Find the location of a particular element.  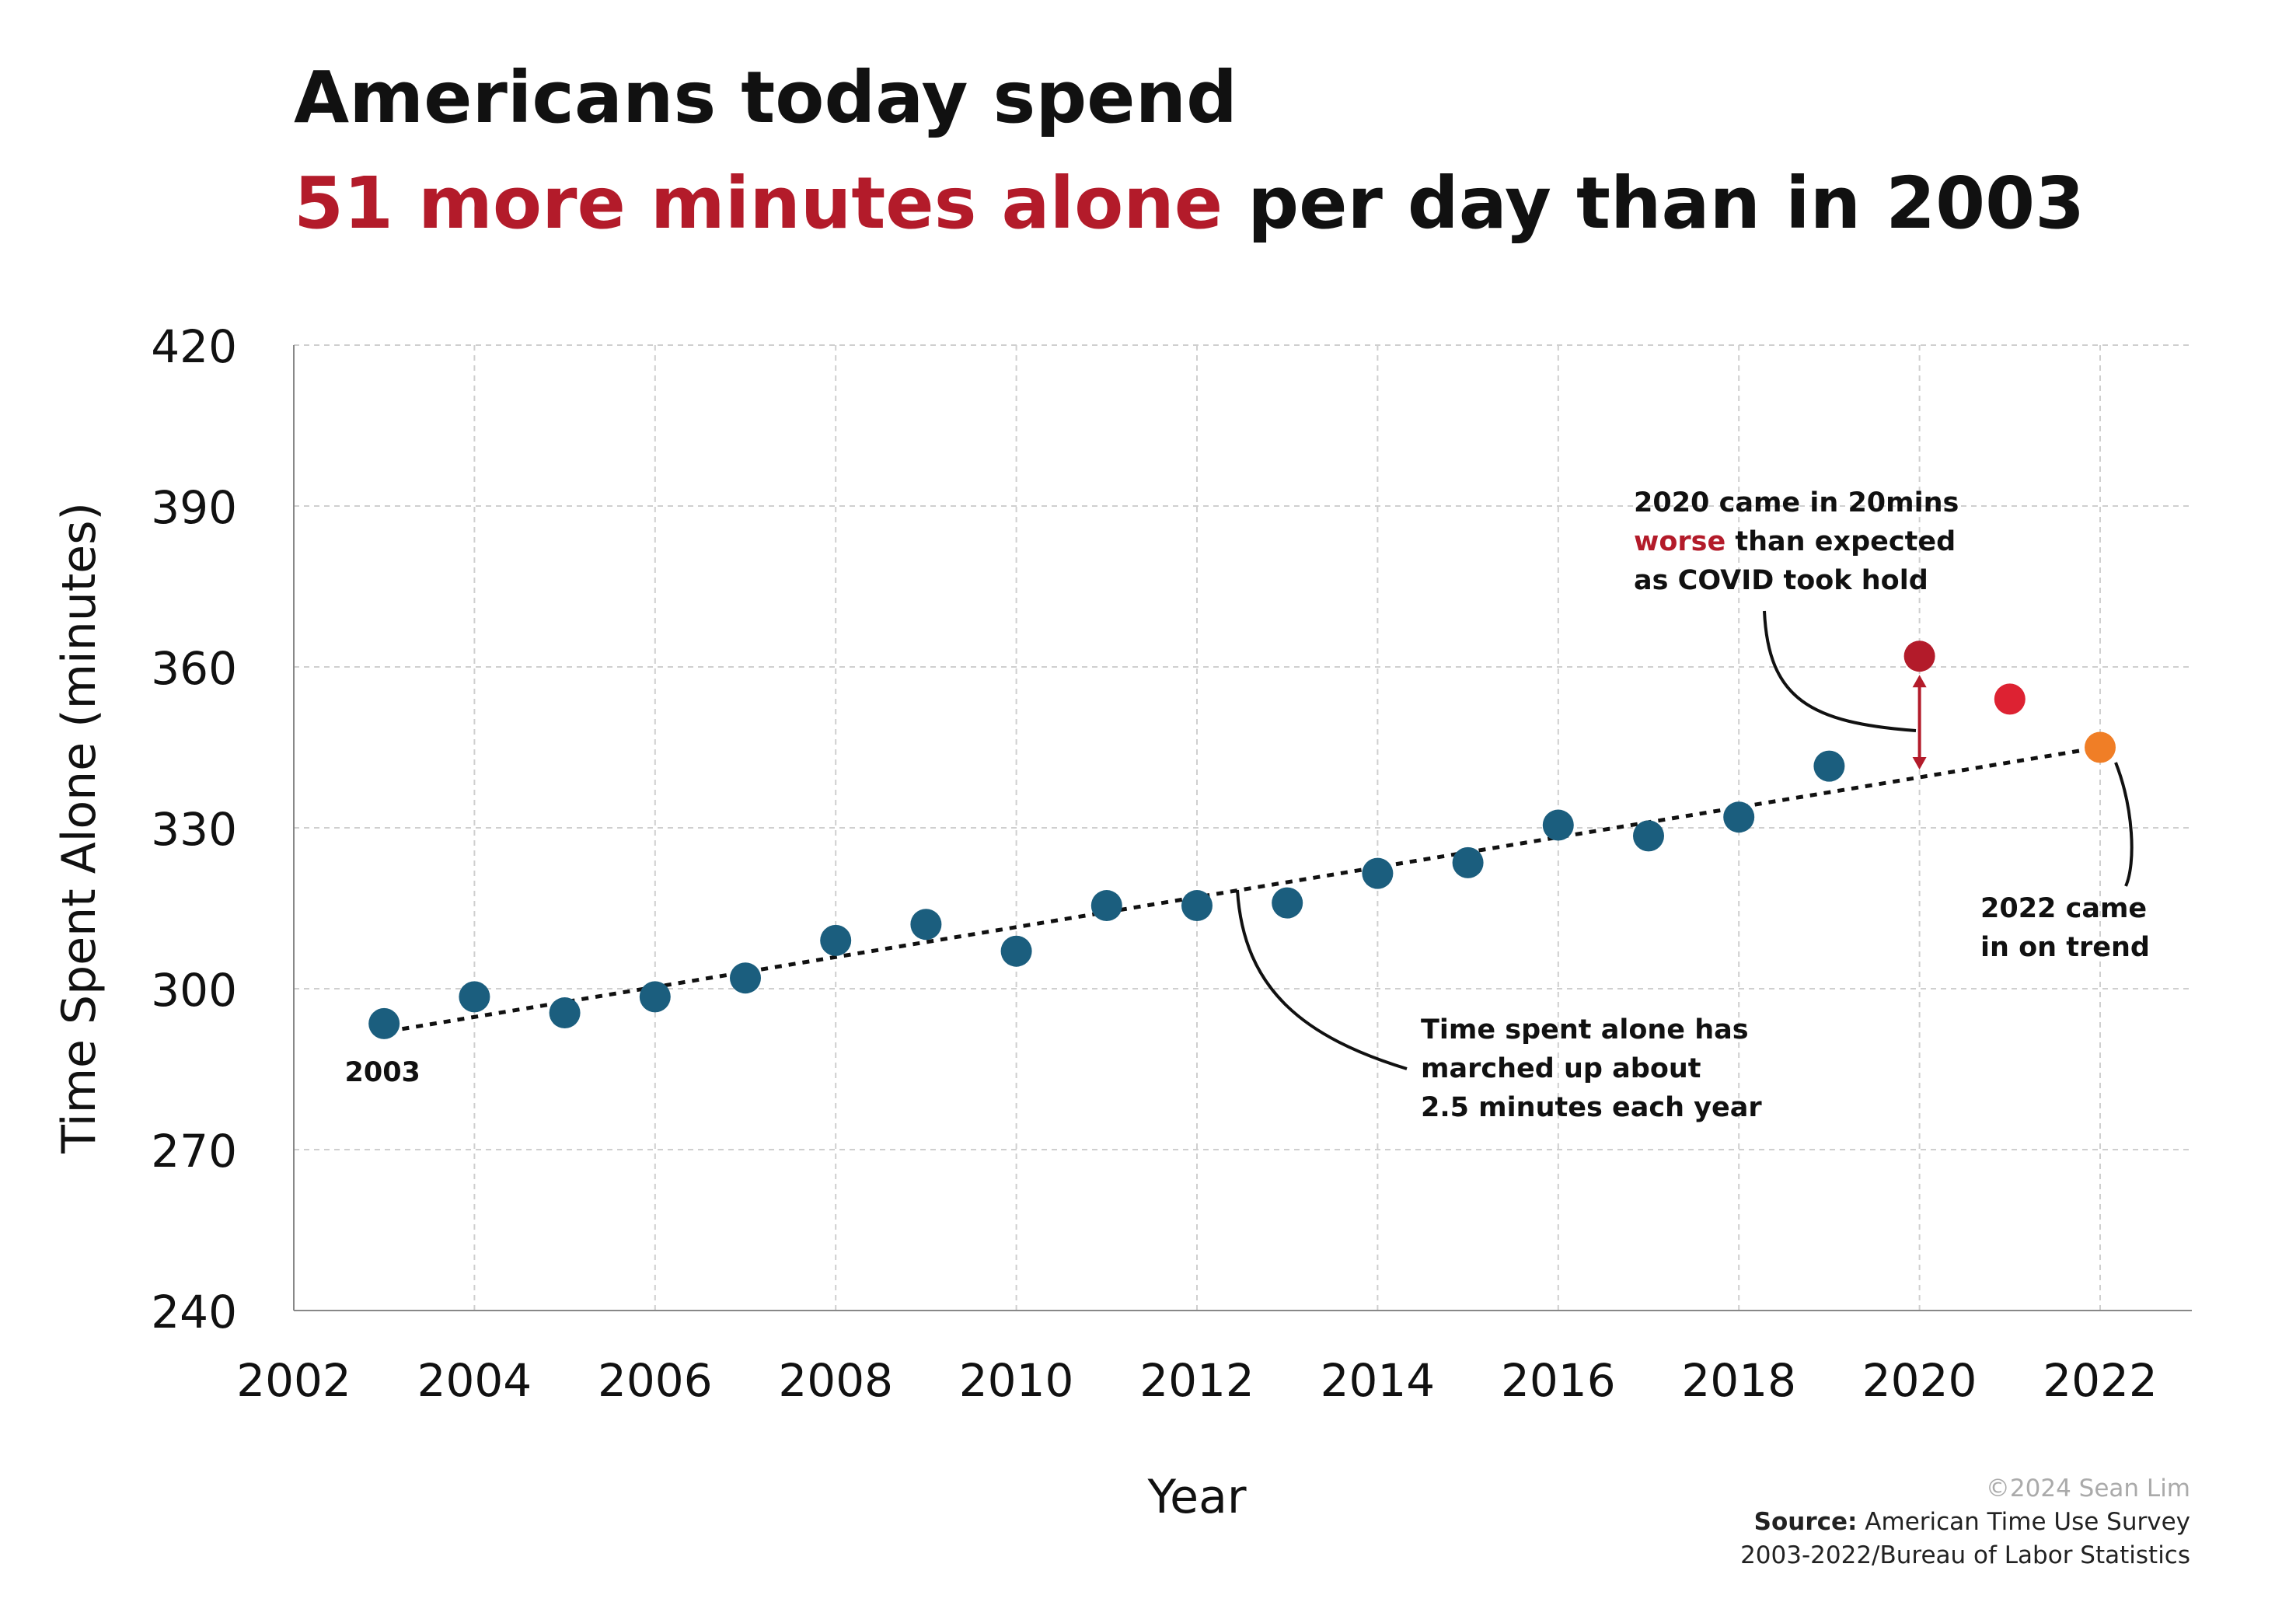

y-tick-label: 330 is located at coordinates (194, 829).